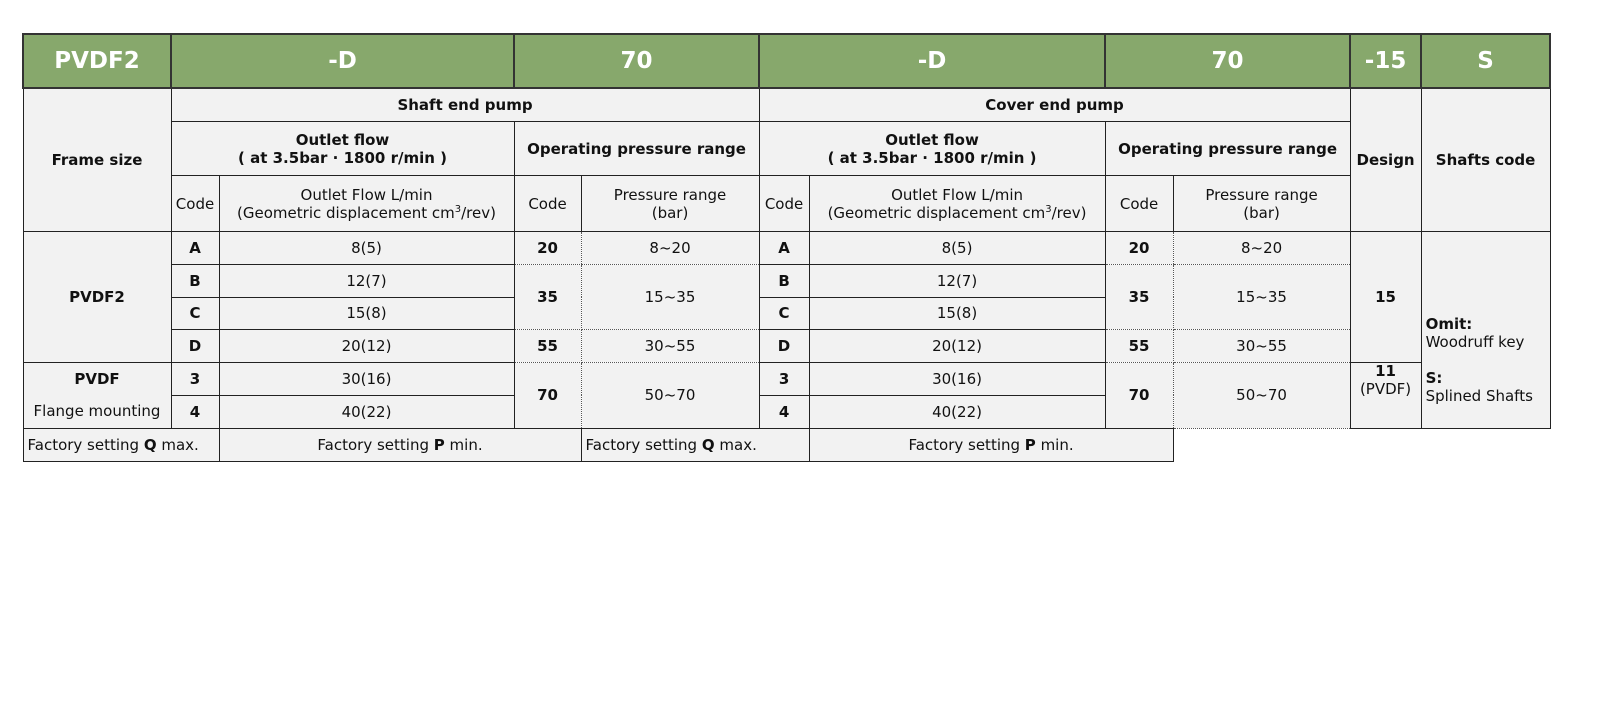 The width and height of the screenshot is (1600, 707). Describe the element at coordinates (342, 61) in the screenshot. I see `header-shaft-flow: -D` at that location.